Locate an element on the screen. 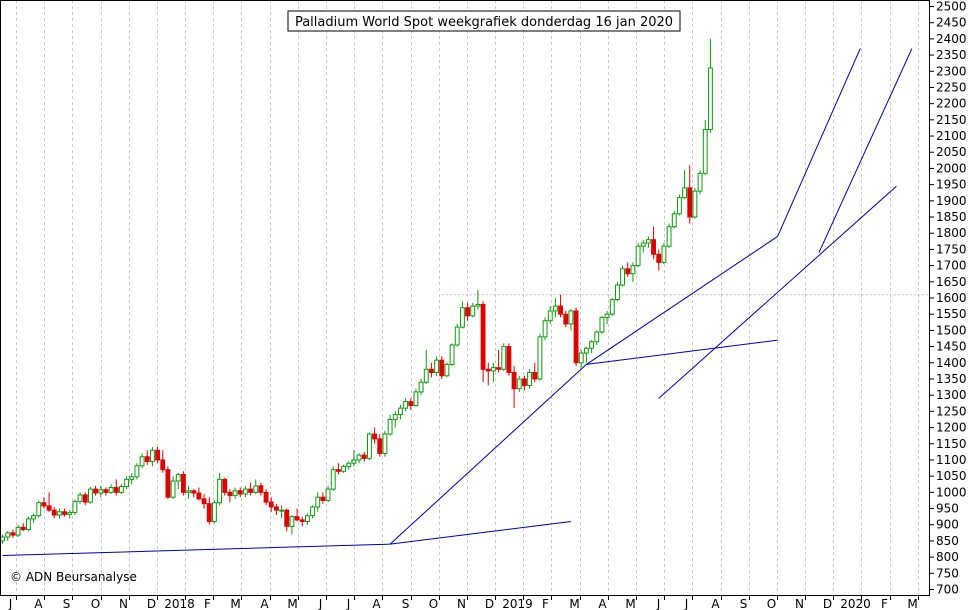 This screenshot has height=610, width=980. x-tick-label: O is located at coordinates (95, 603).